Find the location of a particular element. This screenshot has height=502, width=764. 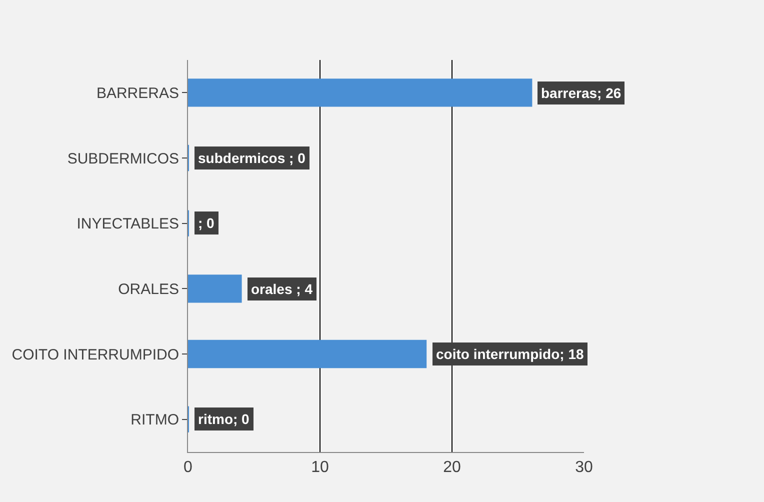

data-label: subdermicos ; 0 is located at coordinates (252, 158).